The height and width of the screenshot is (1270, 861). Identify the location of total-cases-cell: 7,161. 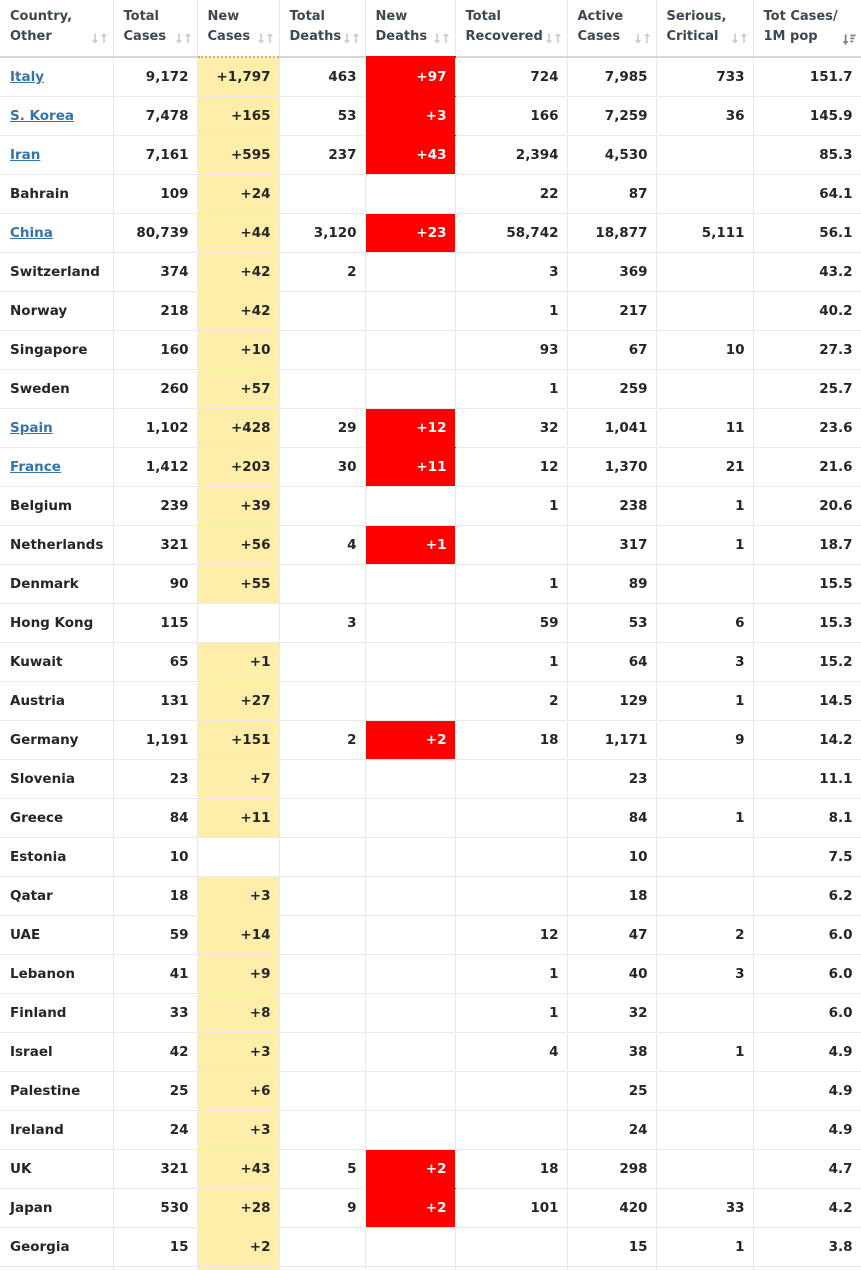
(155, 154).